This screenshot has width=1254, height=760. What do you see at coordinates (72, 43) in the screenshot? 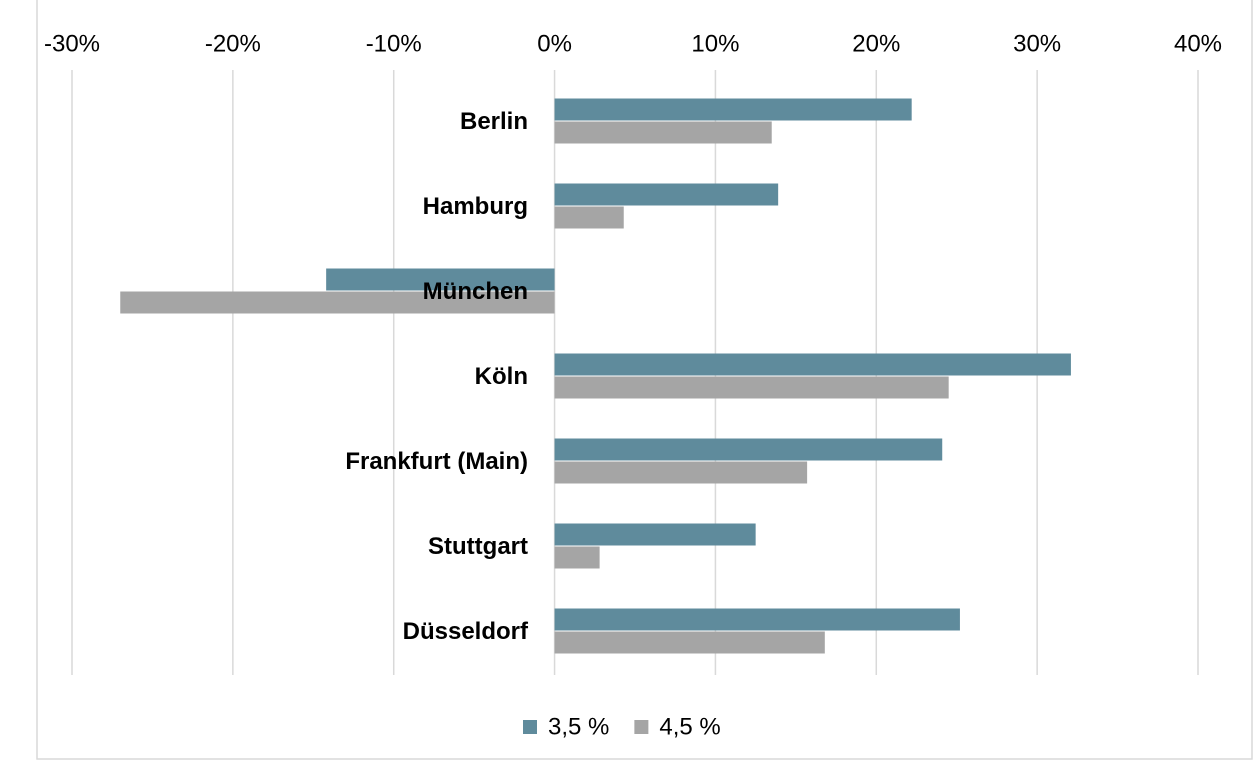
I see `x-tick-label: -30%` at bounding box center [72, 43].